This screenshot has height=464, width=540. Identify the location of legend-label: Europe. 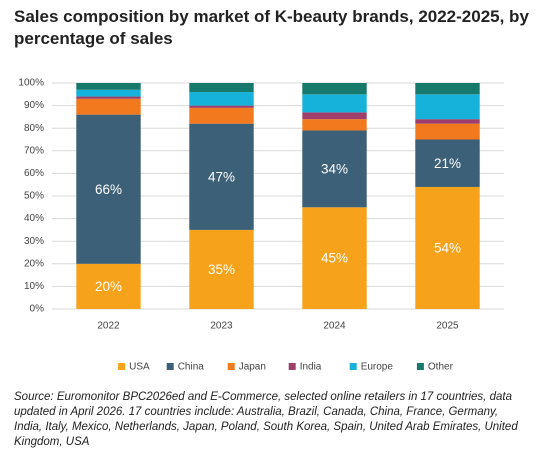
(377, 367).